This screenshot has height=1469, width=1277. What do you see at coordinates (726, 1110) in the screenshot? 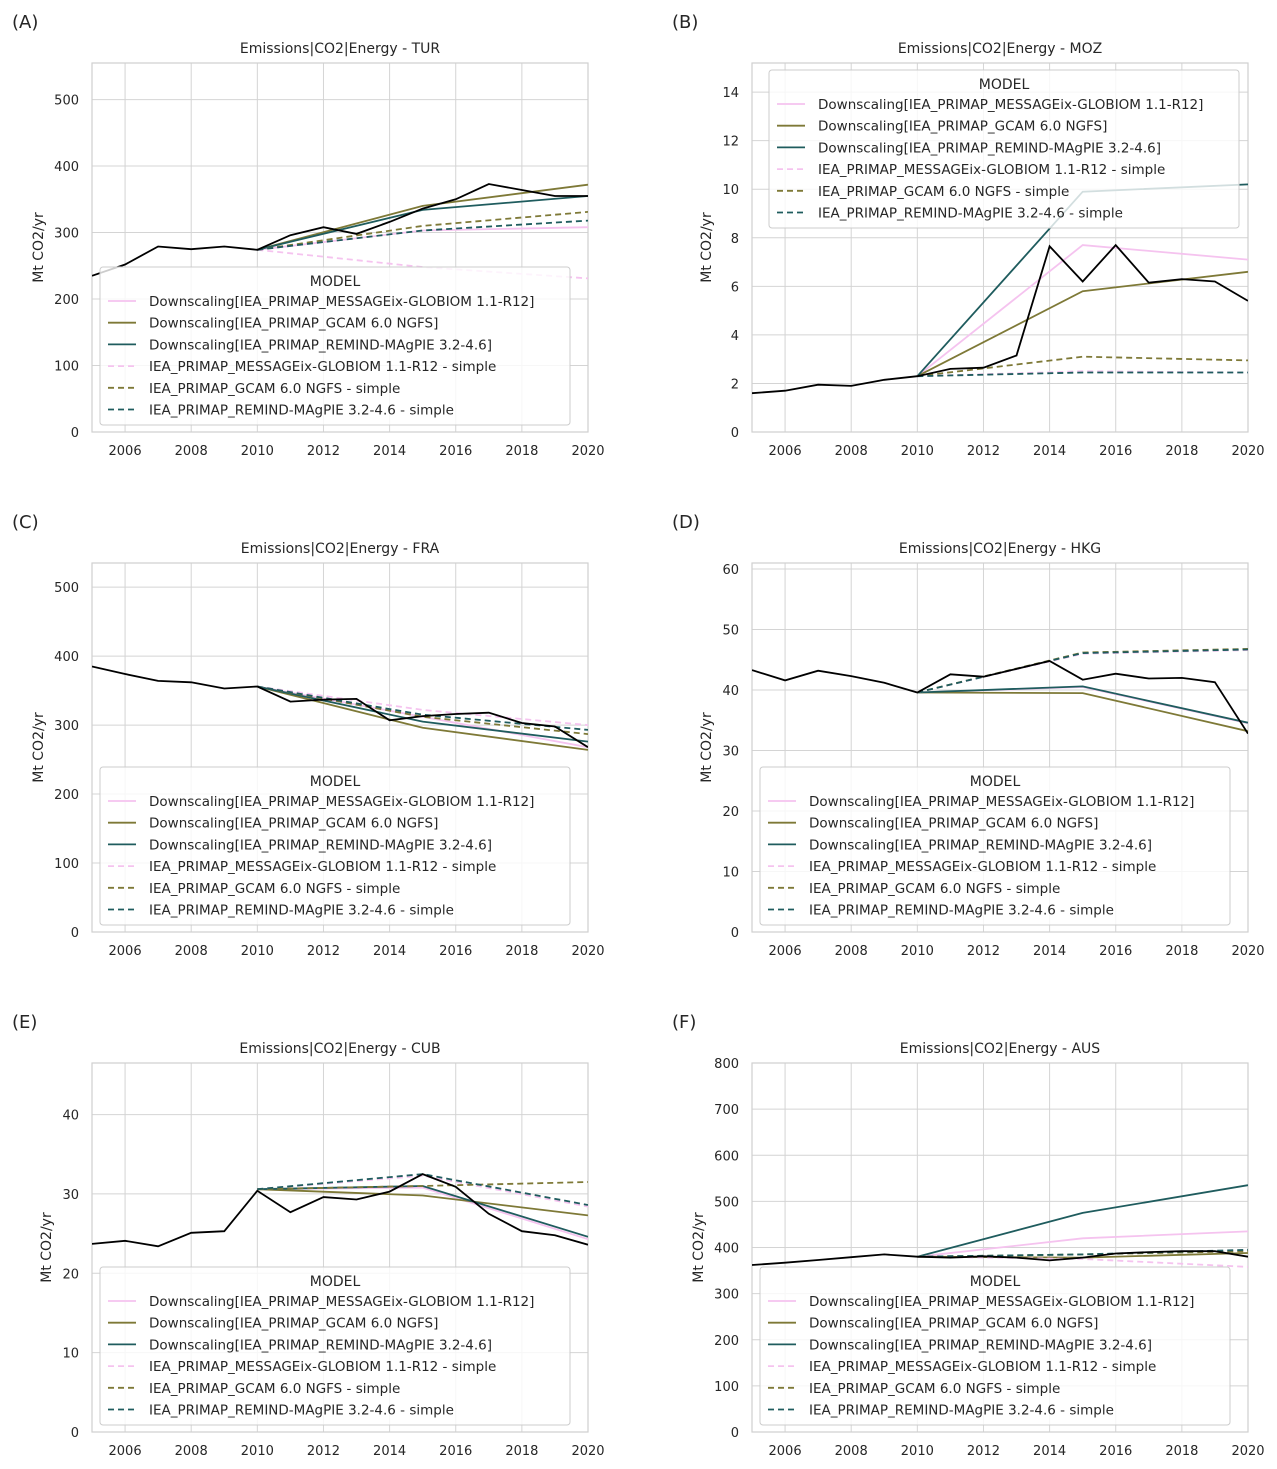
I see `y-tick-label: 700` at bounding box center [726, 1110].